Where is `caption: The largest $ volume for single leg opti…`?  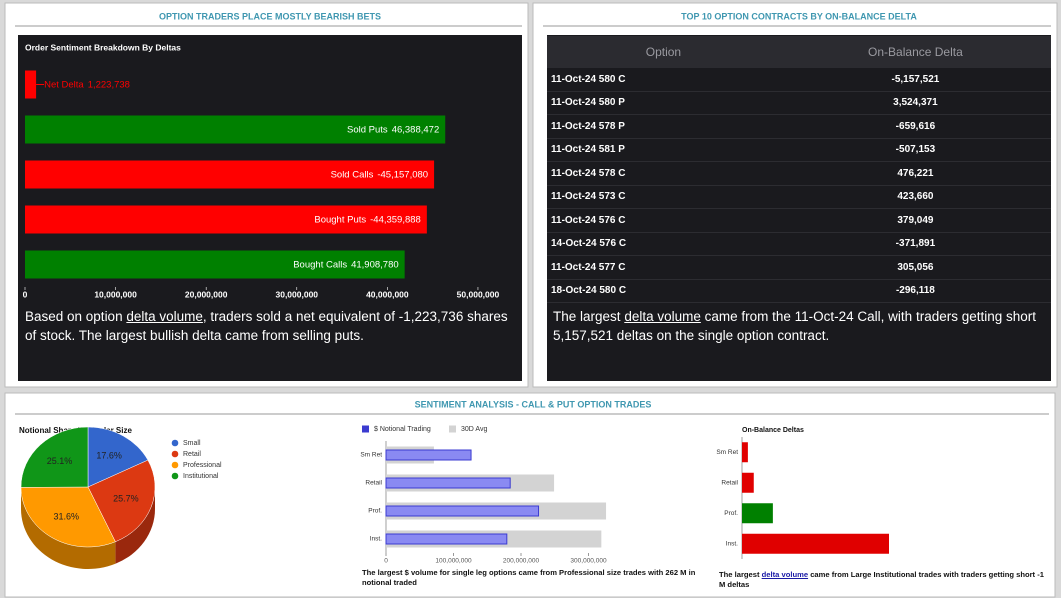 caption: The largest $ volume for single leg opti… is located at coordinates (537, 578).